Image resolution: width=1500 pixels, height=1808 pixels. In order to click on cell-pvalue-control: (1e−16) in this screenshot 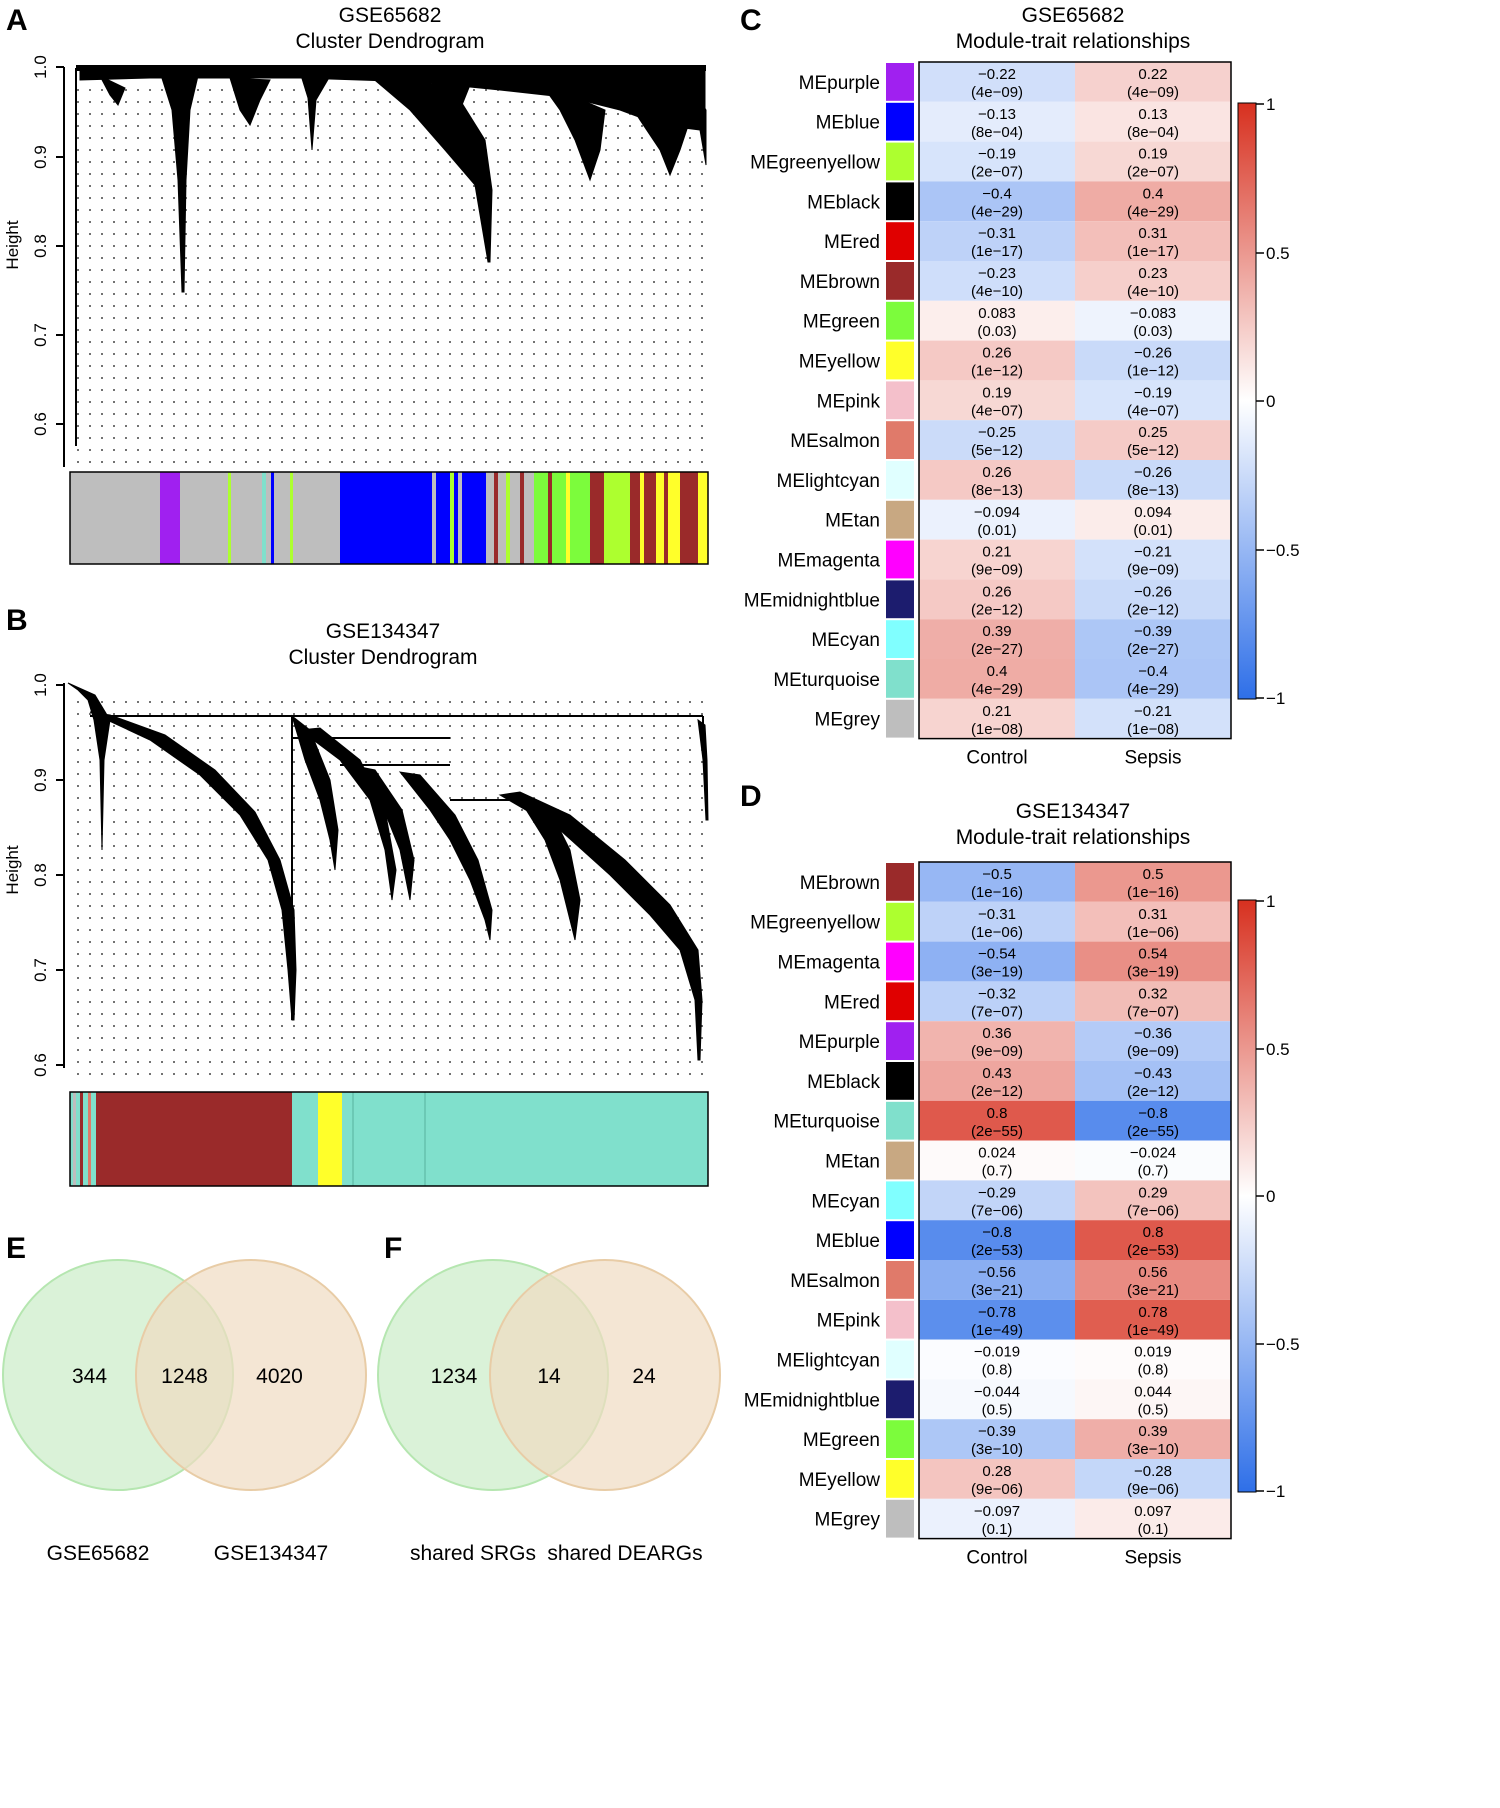, I will do `click(997, 892)`.